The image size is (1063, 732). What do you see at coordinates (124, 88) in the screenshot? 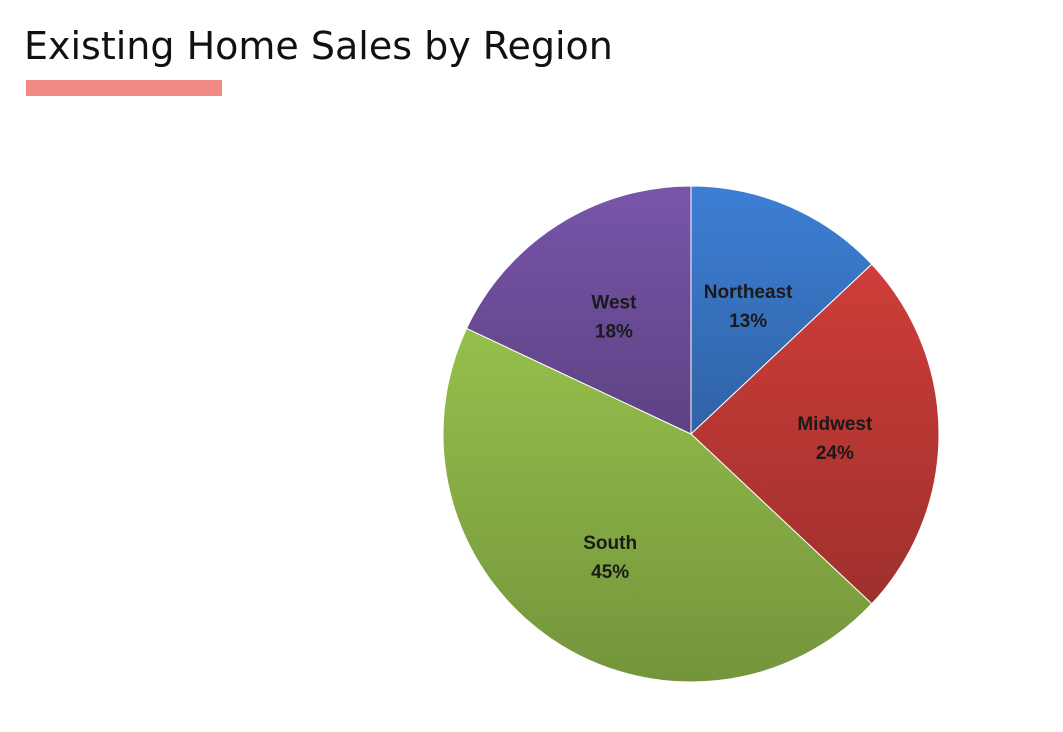
I see `title-accent-bar` at bounding box center [124, 88].